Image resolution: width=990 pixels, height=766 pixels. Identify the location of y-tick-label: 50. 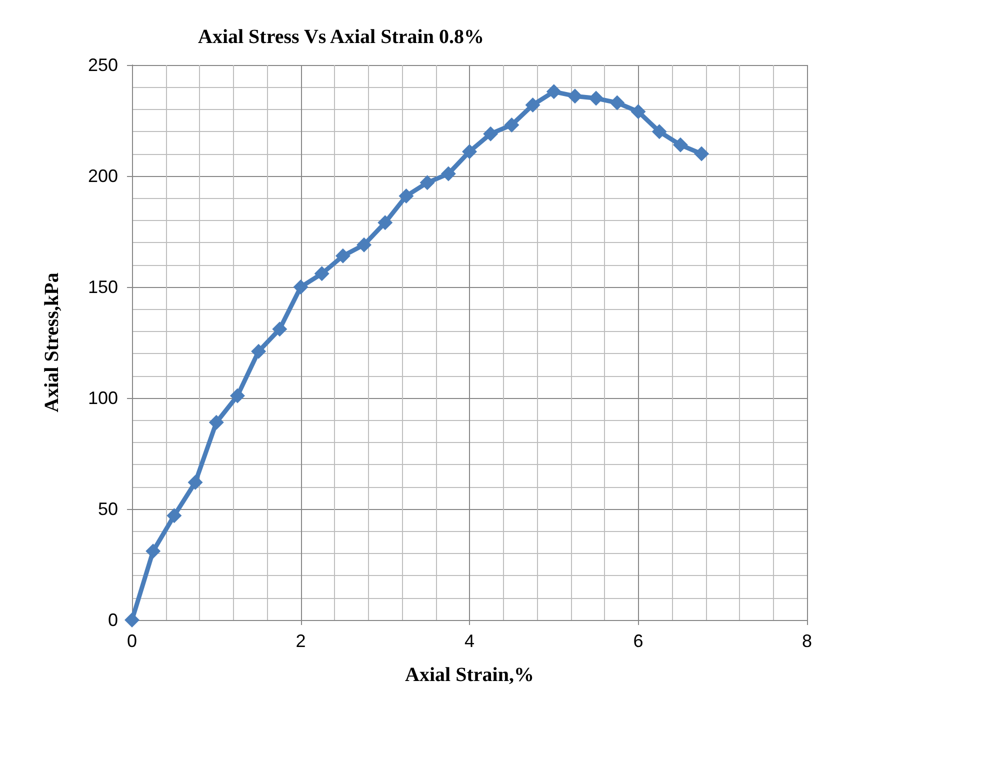
(108, 509).